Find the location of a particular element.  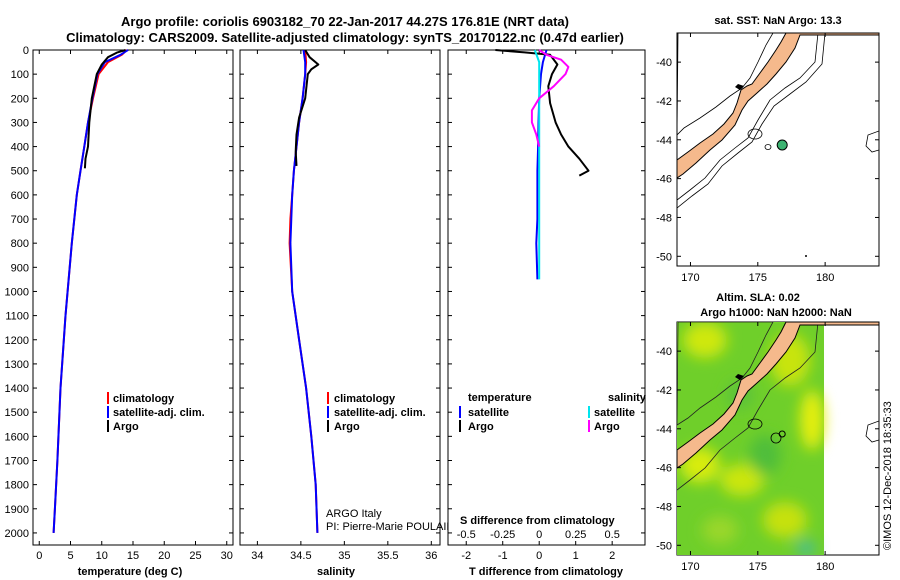

y-tick-label: 1600 is located at coordinates (17, 437).